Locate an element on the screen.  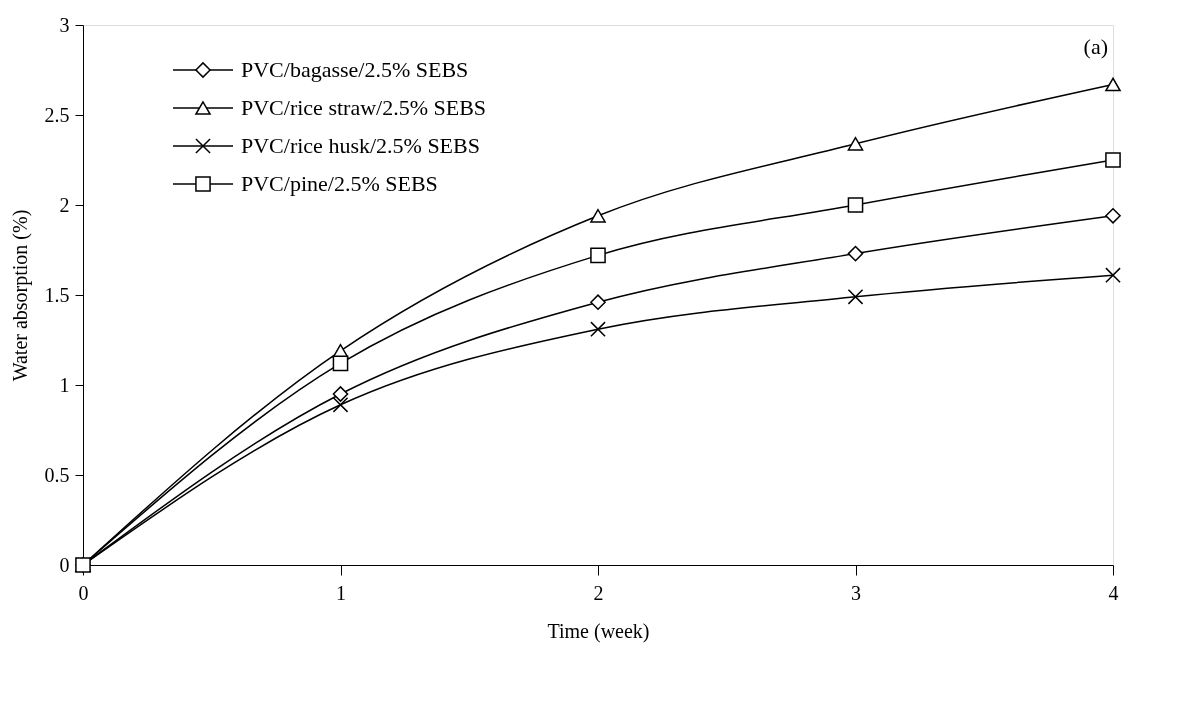
y-tick-label: 0 is located at coordinates (64, 564).